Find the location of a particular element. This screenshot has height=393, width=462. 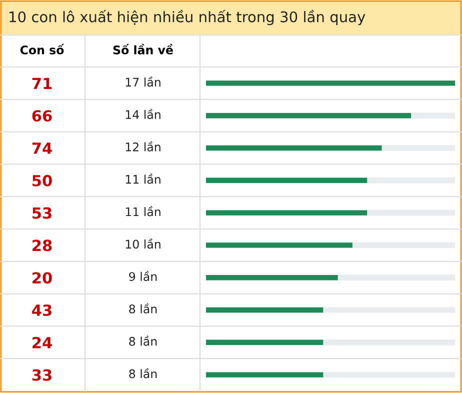

y-tick-label: 53 is located at coordinates (42, 213).